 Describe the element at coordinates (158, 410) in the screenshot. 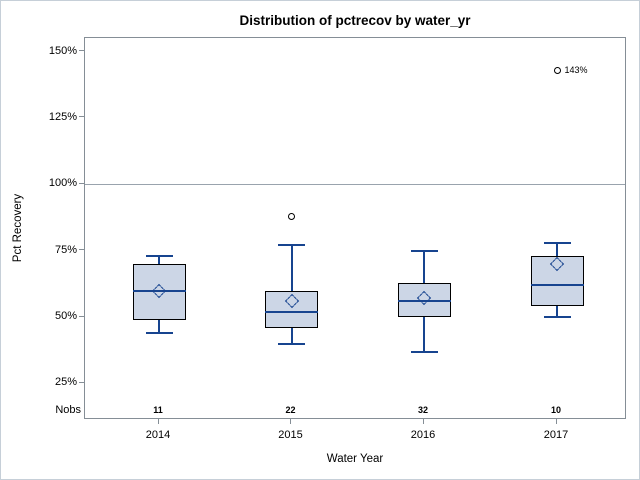

I see `nobs-value: 11` at that location.